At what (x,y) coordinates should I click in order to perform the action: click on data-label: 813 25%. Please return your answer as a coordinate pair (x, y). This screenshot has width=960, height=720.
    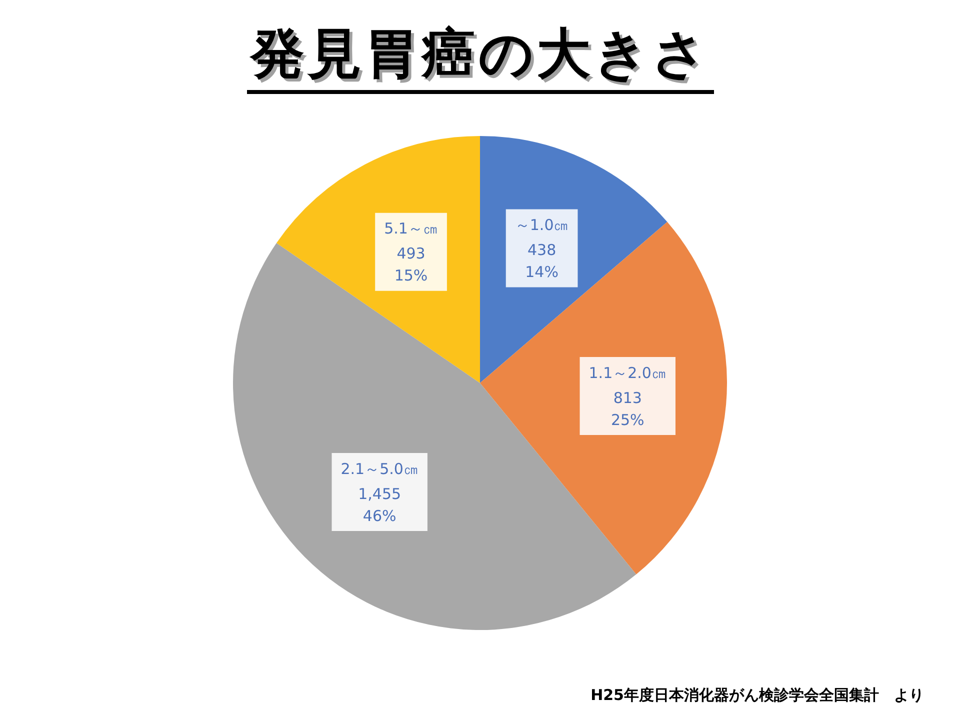
    Looking at the image, I should click on (627, 408).